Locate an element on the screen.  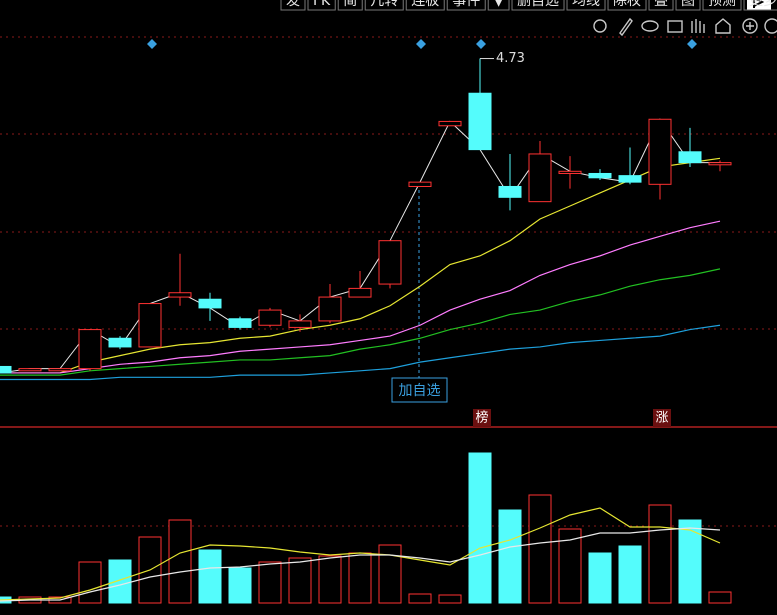
toolbar-button: 事件 is located at coordinates (466, 4).